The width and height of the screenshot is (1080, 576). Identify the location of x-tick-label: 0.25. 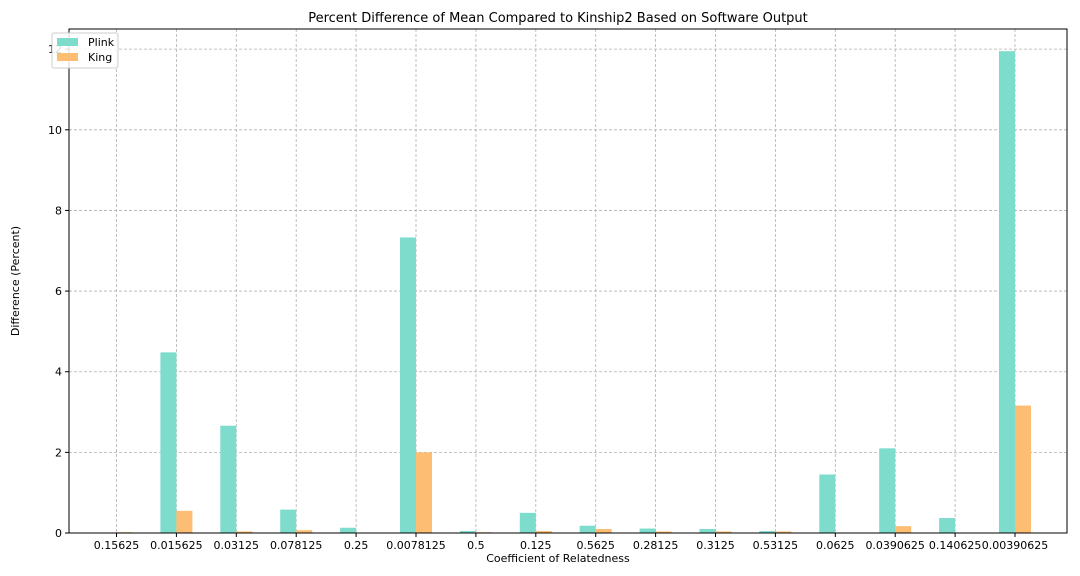
(356, 545).